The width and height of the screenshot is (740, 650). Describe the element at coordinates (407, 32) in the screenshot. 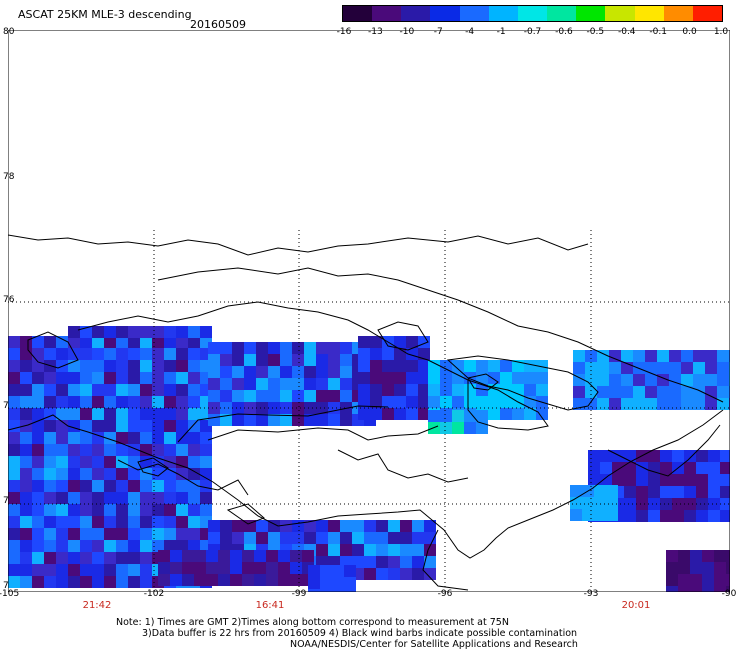

I see `color-scale-label: -10` at that location.